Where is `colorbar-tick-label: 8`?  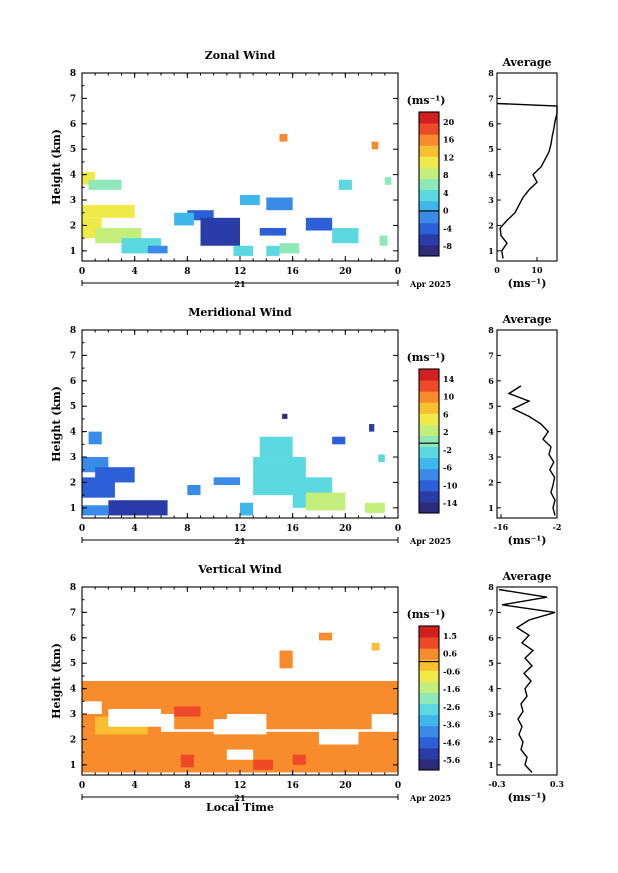 colorbar-tick-label: 8 is located at coordinates (446, 175).